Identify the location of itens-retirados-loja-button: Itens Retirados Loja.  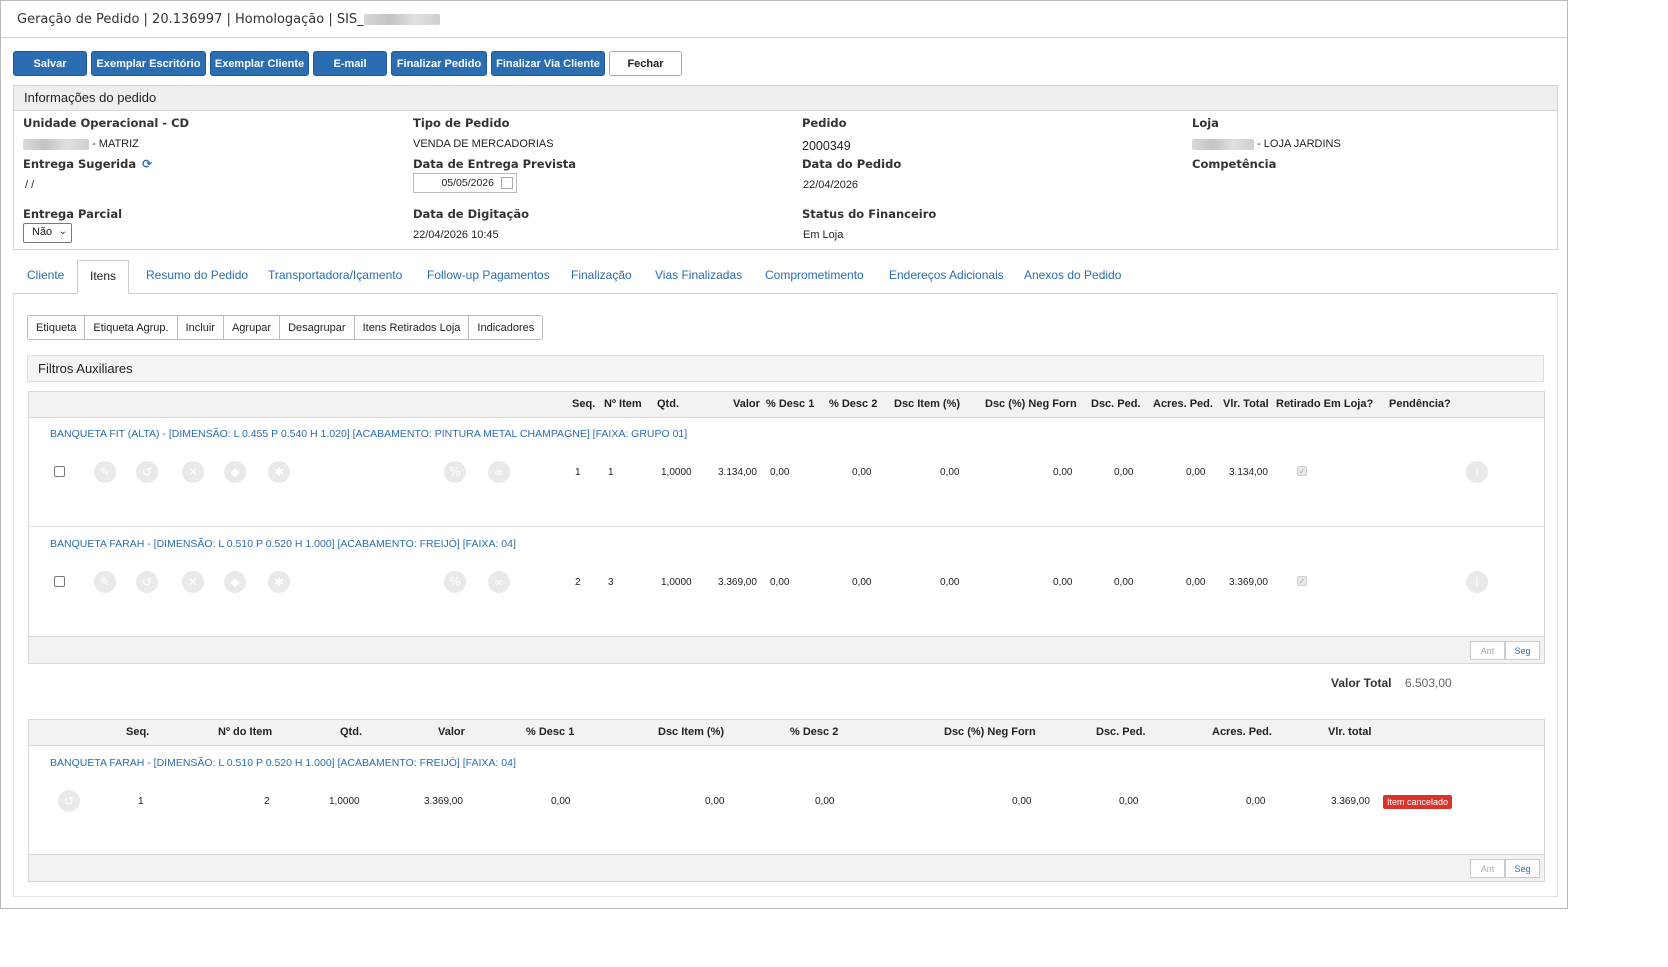
(411, 327).